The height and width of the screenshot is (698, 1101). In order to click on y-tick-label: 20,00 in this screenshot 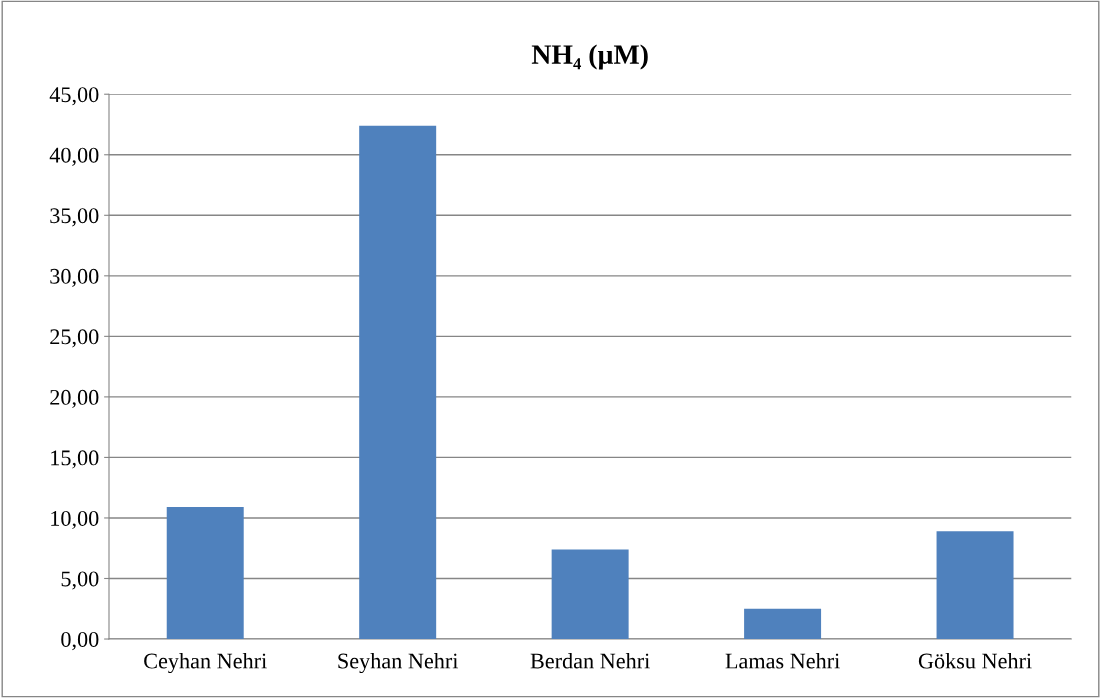, I will do `click(74, 399)`.